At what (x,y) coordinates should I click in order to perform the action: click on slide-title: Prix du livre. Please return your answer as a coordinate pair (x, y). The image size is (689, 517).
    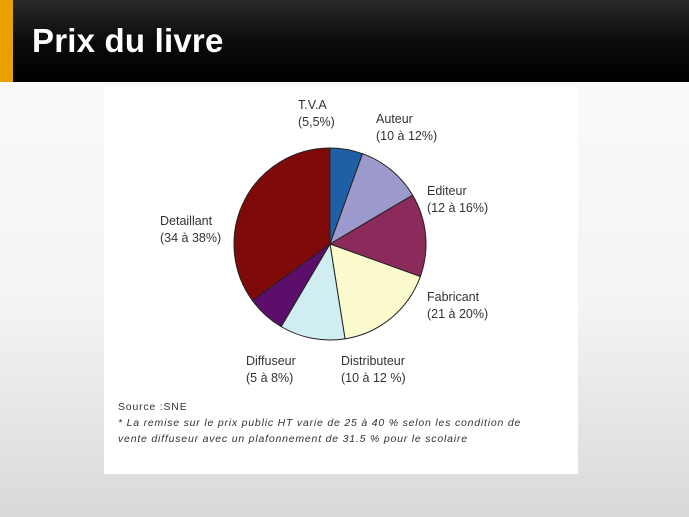
    Looking at the image, I should click on (128, 40).